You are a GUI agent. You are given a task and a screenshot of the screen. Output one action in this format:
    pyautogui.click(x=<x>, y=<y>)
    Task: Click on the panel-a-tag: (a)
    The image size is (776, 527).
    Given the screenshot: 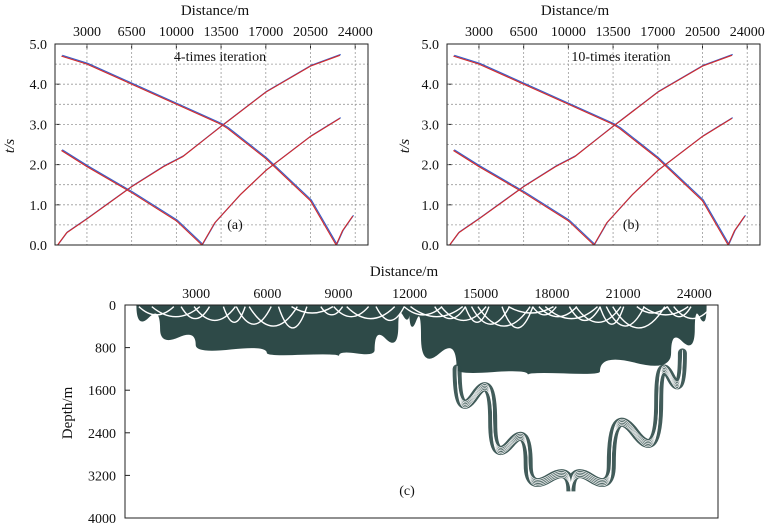 What is the action you would take?
    pyautogui.click(x=235, y=225)
    